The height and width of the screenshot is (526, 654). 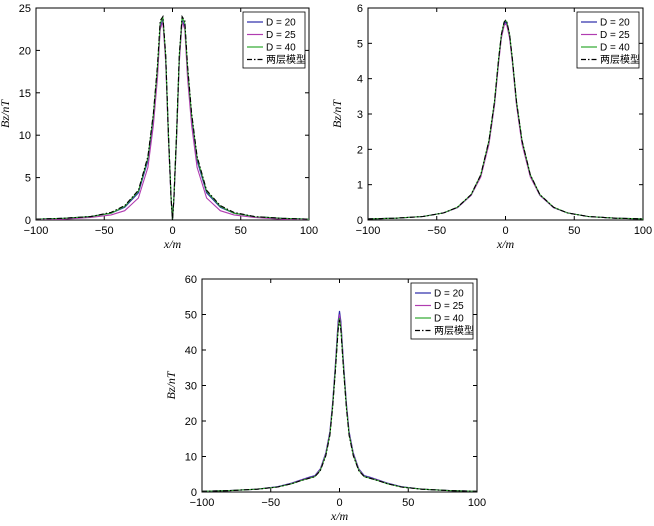 I want to click on y-tick-label: 6, so click(x=360, y=9).